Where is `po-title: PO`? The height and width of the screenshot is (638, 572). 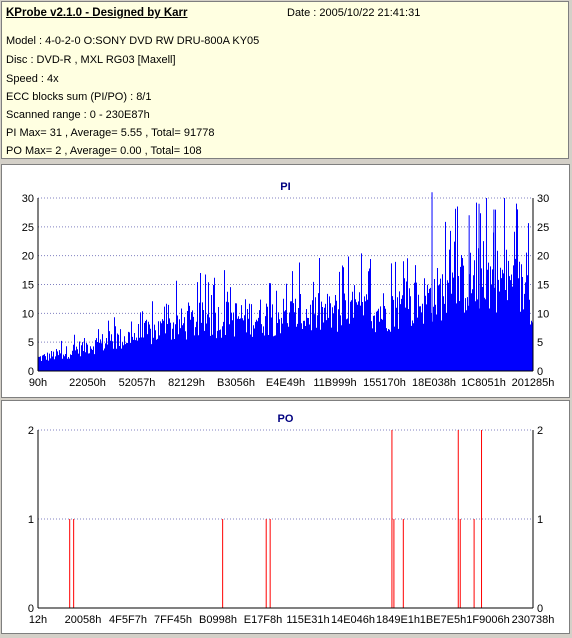
po-title: PO is located at coordinates (286, 419).